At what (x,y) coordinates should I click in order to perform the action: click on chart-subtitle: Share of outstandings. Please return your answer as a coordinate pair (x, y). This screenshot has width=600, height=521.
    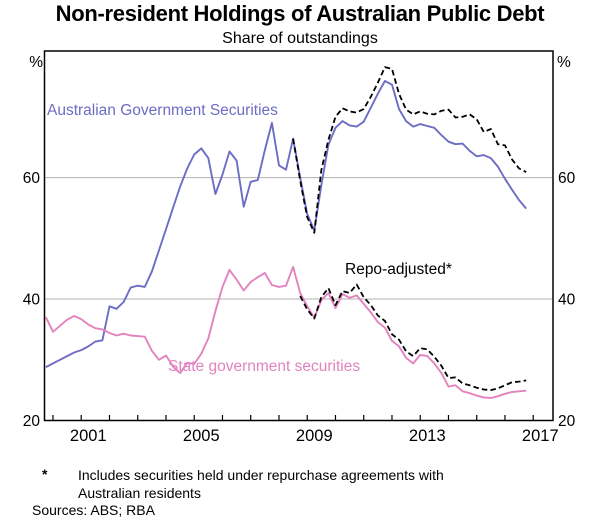
    Looking at the image, I should click on (300, 38).